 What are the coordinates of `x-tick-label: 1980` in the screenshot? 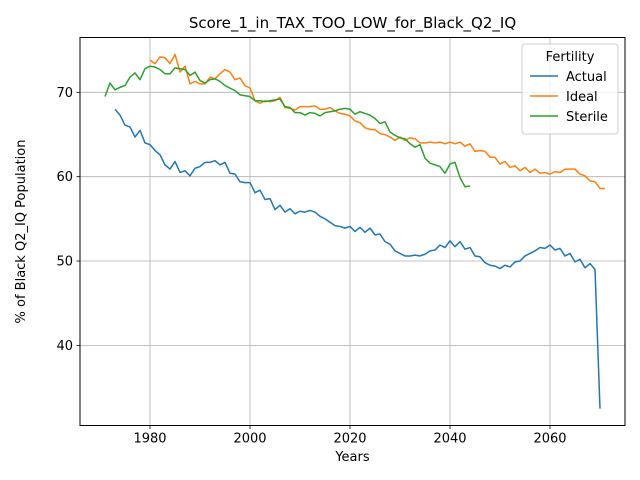 It's located at (149, 439).